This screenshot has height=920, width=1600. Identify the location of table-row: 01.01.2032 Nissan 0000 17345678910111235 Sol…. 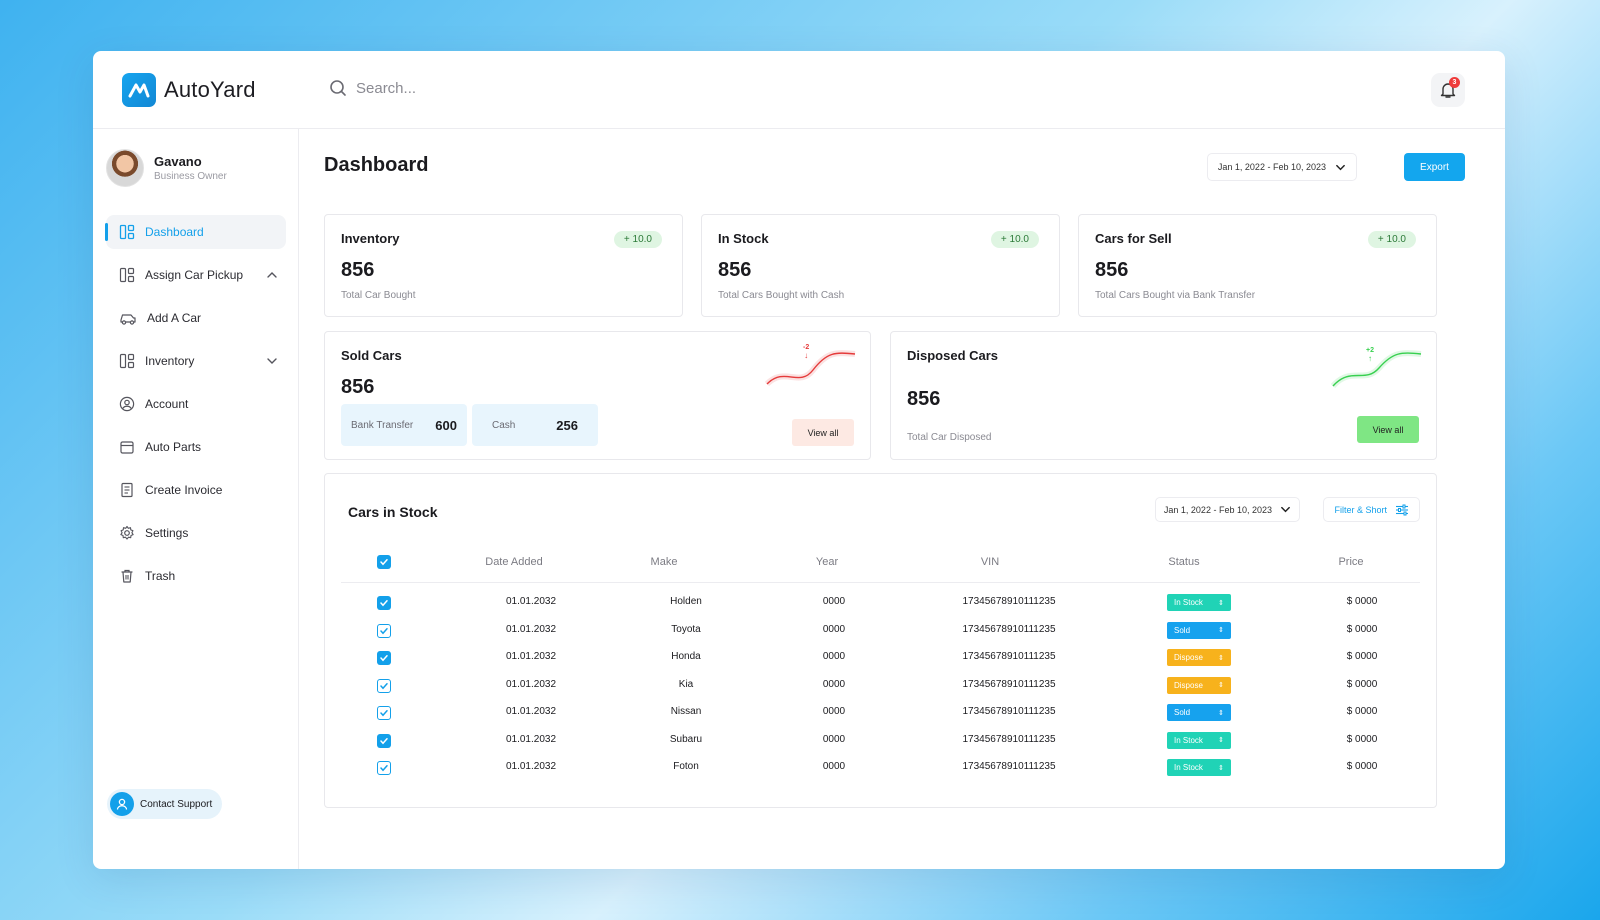
(880, 713).